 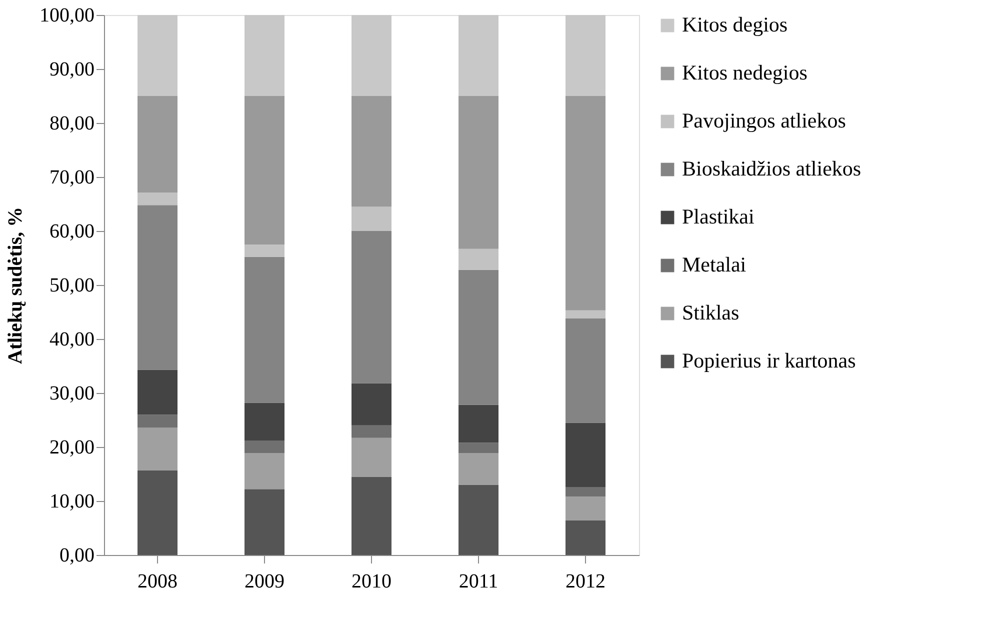 I want to click on legend-label: Pavojingos atliekos, so click(x=764, y=120).